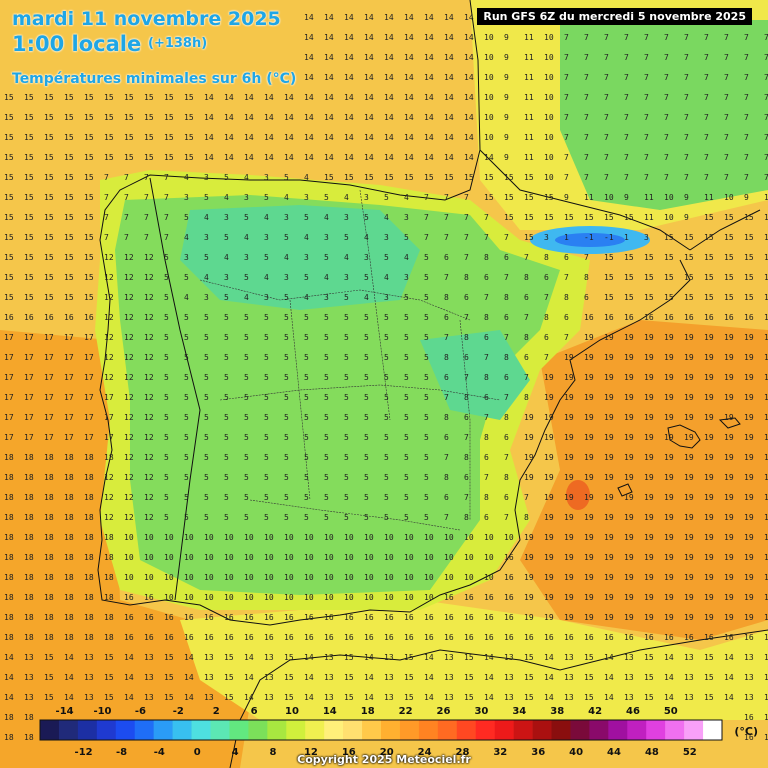  Describe the element at coordinates (216, 711) in the screenshot. I see `legend-upper-label: 2` at that location.